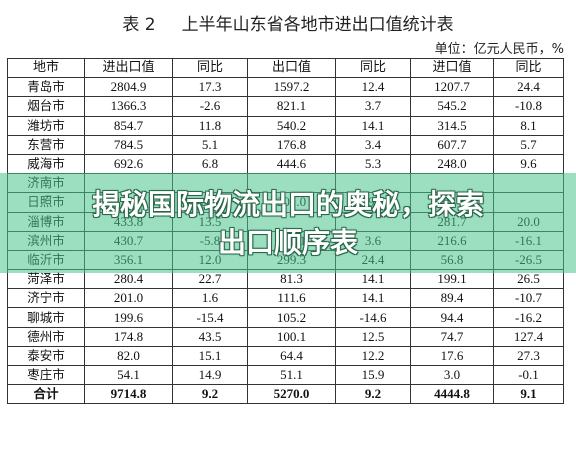 This screenshot has width=576, height=452. I want to click on total-cell: 4444.8, so click(452, 394).